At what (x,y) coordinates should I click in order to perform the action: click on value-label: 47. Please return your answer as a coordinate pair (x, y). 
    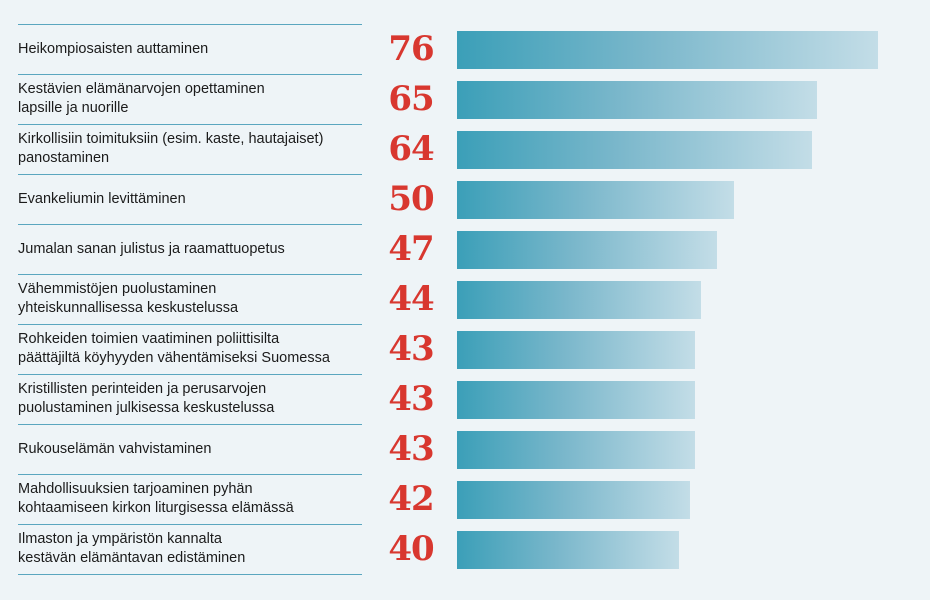
    Looking at the image, I should click on (411, 249).